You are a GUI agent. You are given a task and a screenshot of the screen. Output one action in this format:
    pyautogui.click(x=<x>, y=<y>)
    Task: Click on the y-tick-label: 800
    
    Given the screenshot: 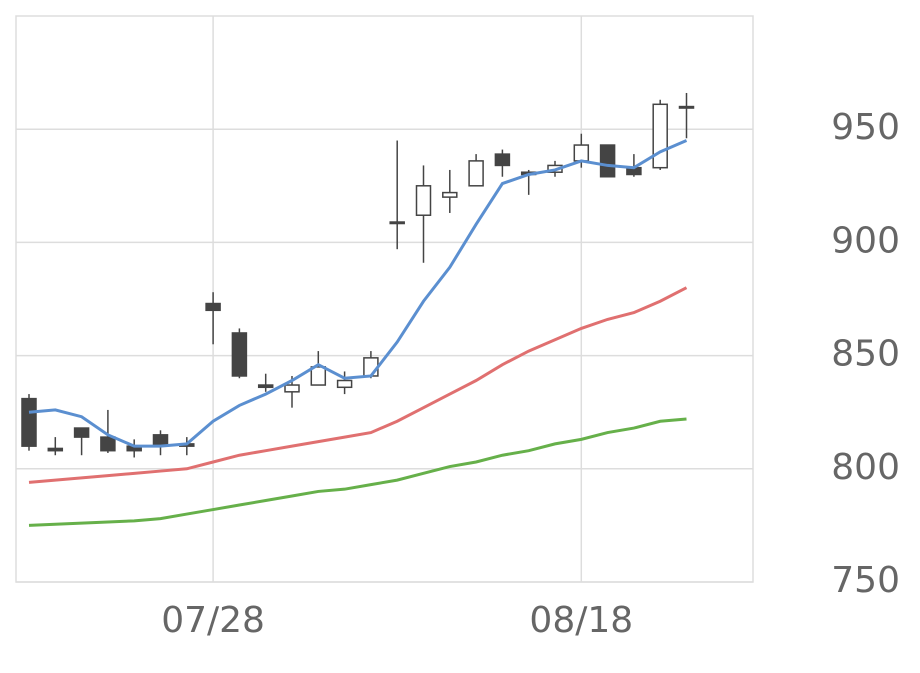 What is the action you would take?
    pyautogui.click(x=865, y=467)
    